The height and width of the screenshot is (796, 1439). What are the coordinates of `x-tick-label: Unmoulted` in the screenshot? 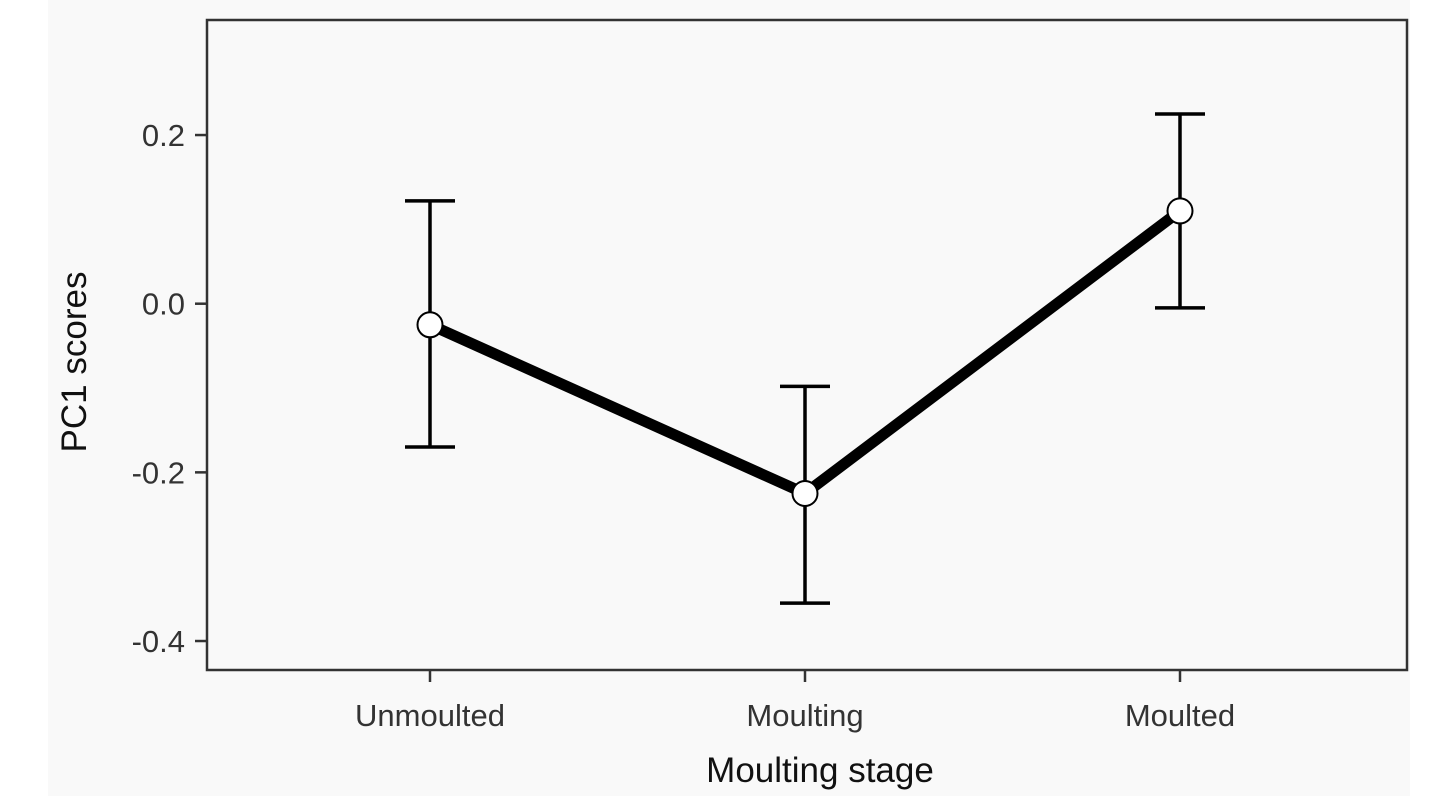 It's located at (430, 715).